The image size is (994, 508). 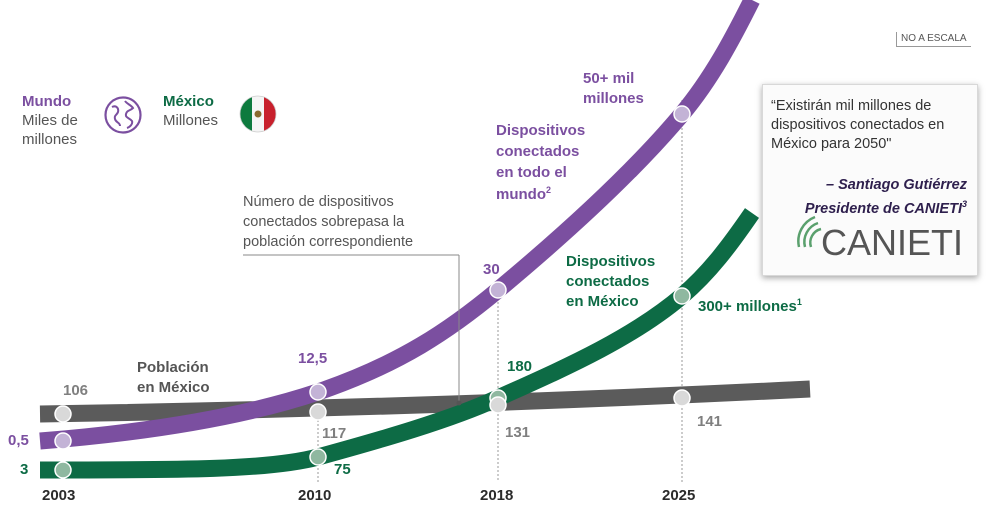 What do you see at coordinates (318, 457) in the screenshot?
I see `marker-mexico-2010` at bounding box center [318, 457].